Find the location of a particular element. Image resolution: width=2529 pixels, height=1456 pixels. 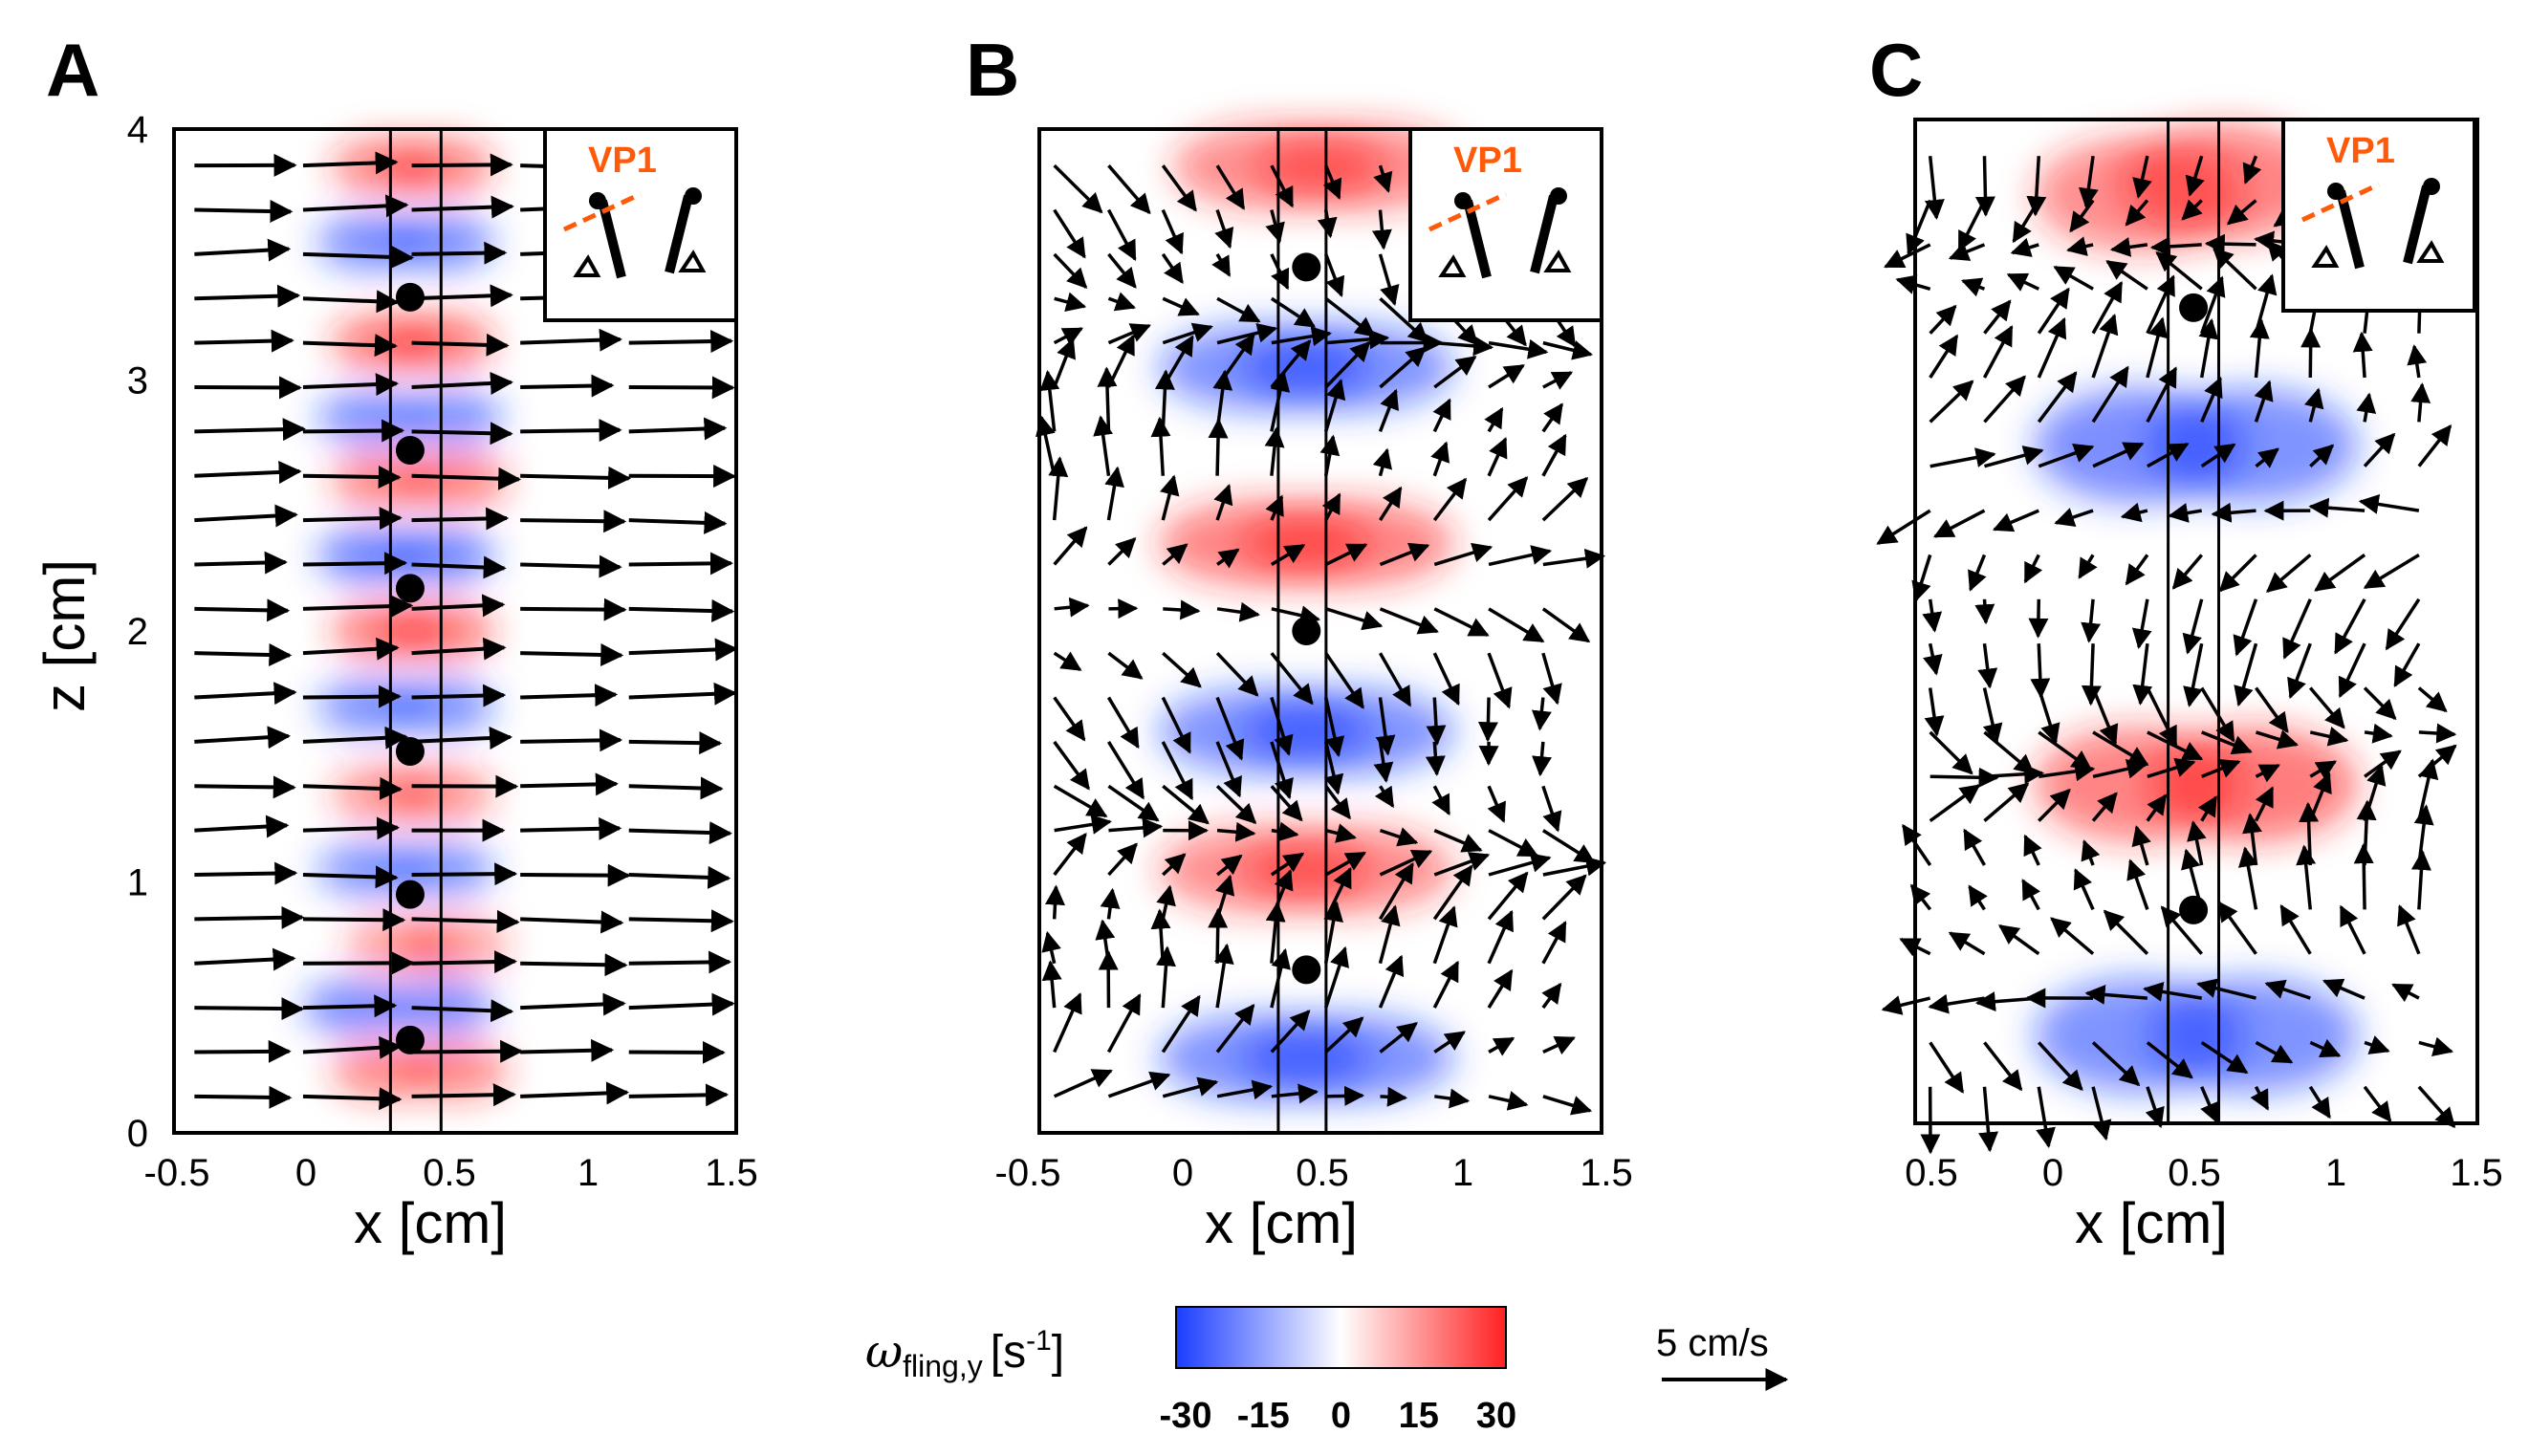

inset-b: VP1 is located at coordinates (1505, 224).